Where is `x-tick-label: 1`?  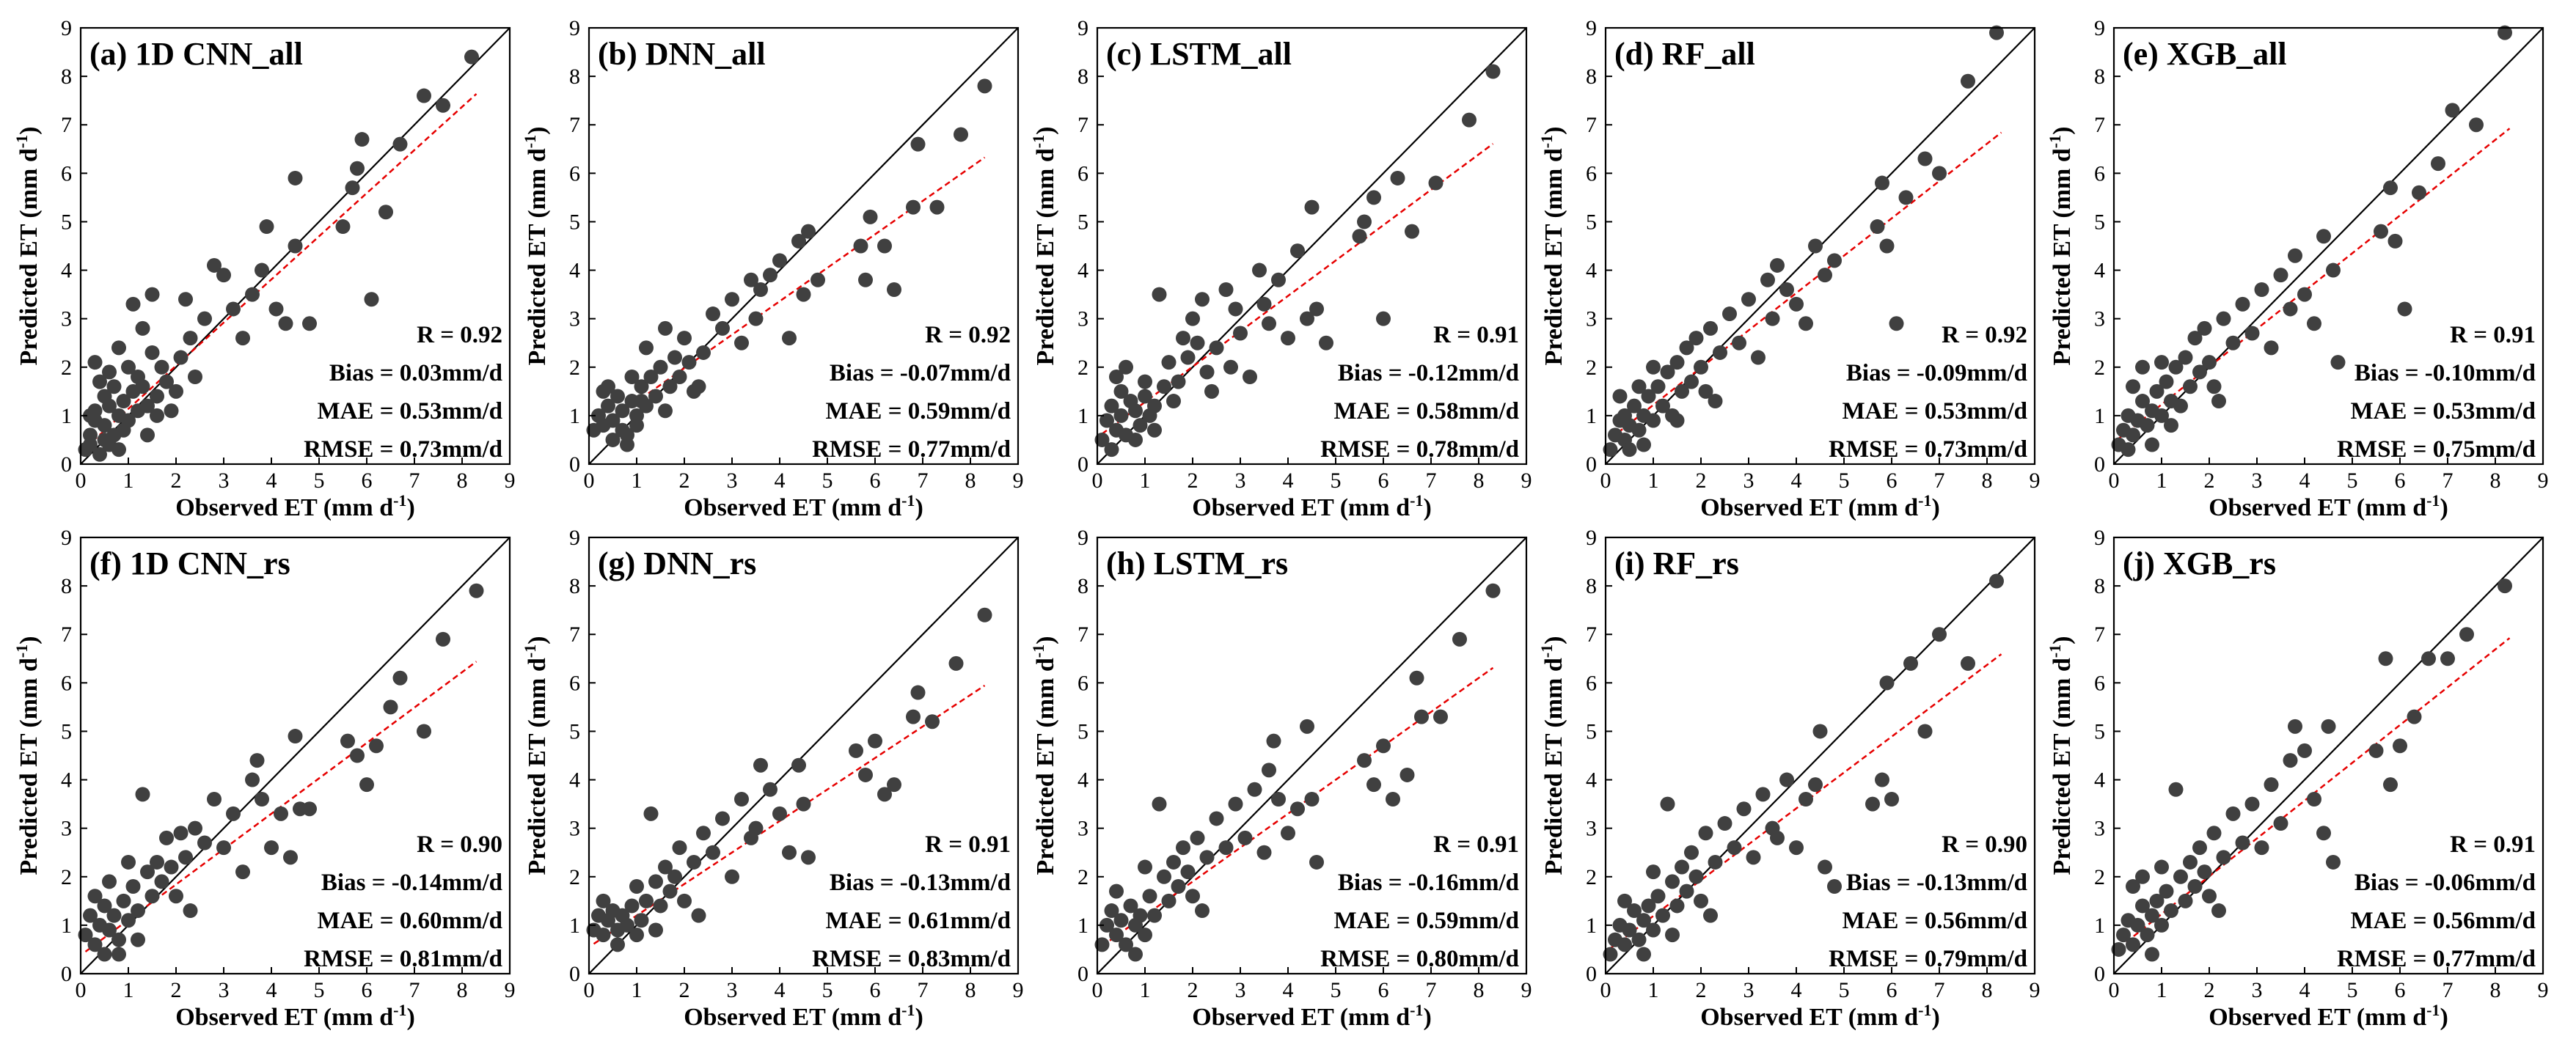 x-tick-label: 1 is located at coordinates (1146, 481).